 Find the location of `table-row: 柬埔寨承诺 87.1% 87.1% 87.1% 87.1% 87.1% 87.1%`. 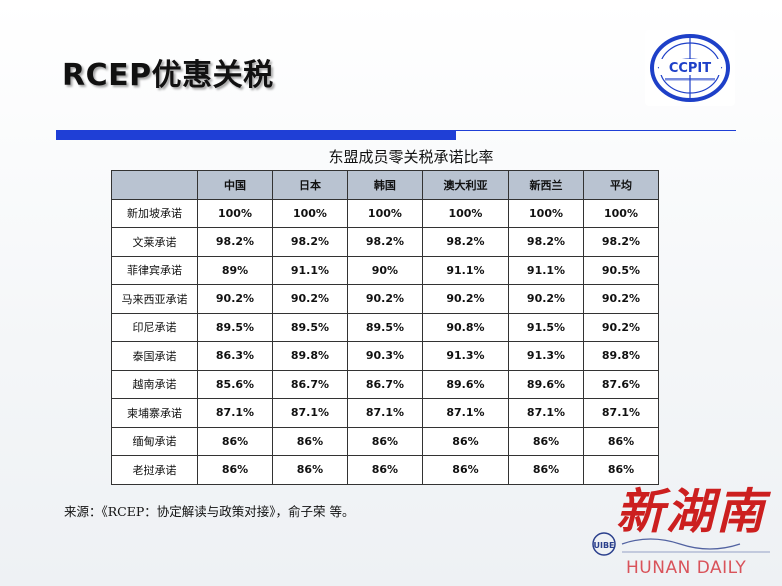

table-row: 柬埔寨承诺 87.1% 87.1% 87.1% 87.1% 87.1% 87.1% is located at coordinates (385, 413).